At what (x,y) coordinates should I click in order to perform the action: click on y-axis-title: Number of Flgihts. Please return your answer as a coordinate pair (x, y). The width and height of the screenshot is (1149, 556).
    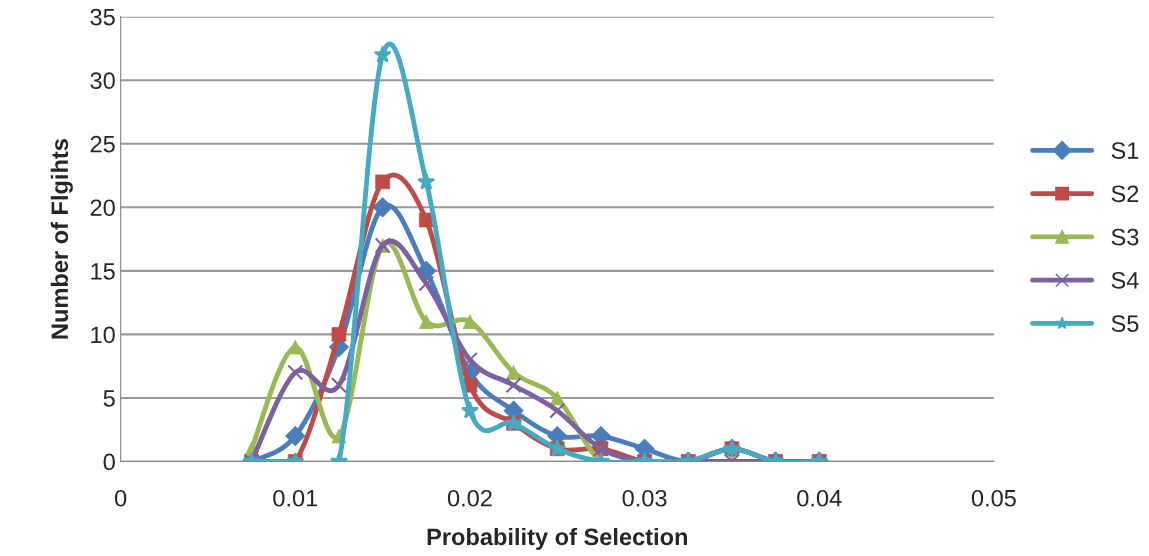
    Looking at the image, I should click on (61, 239).